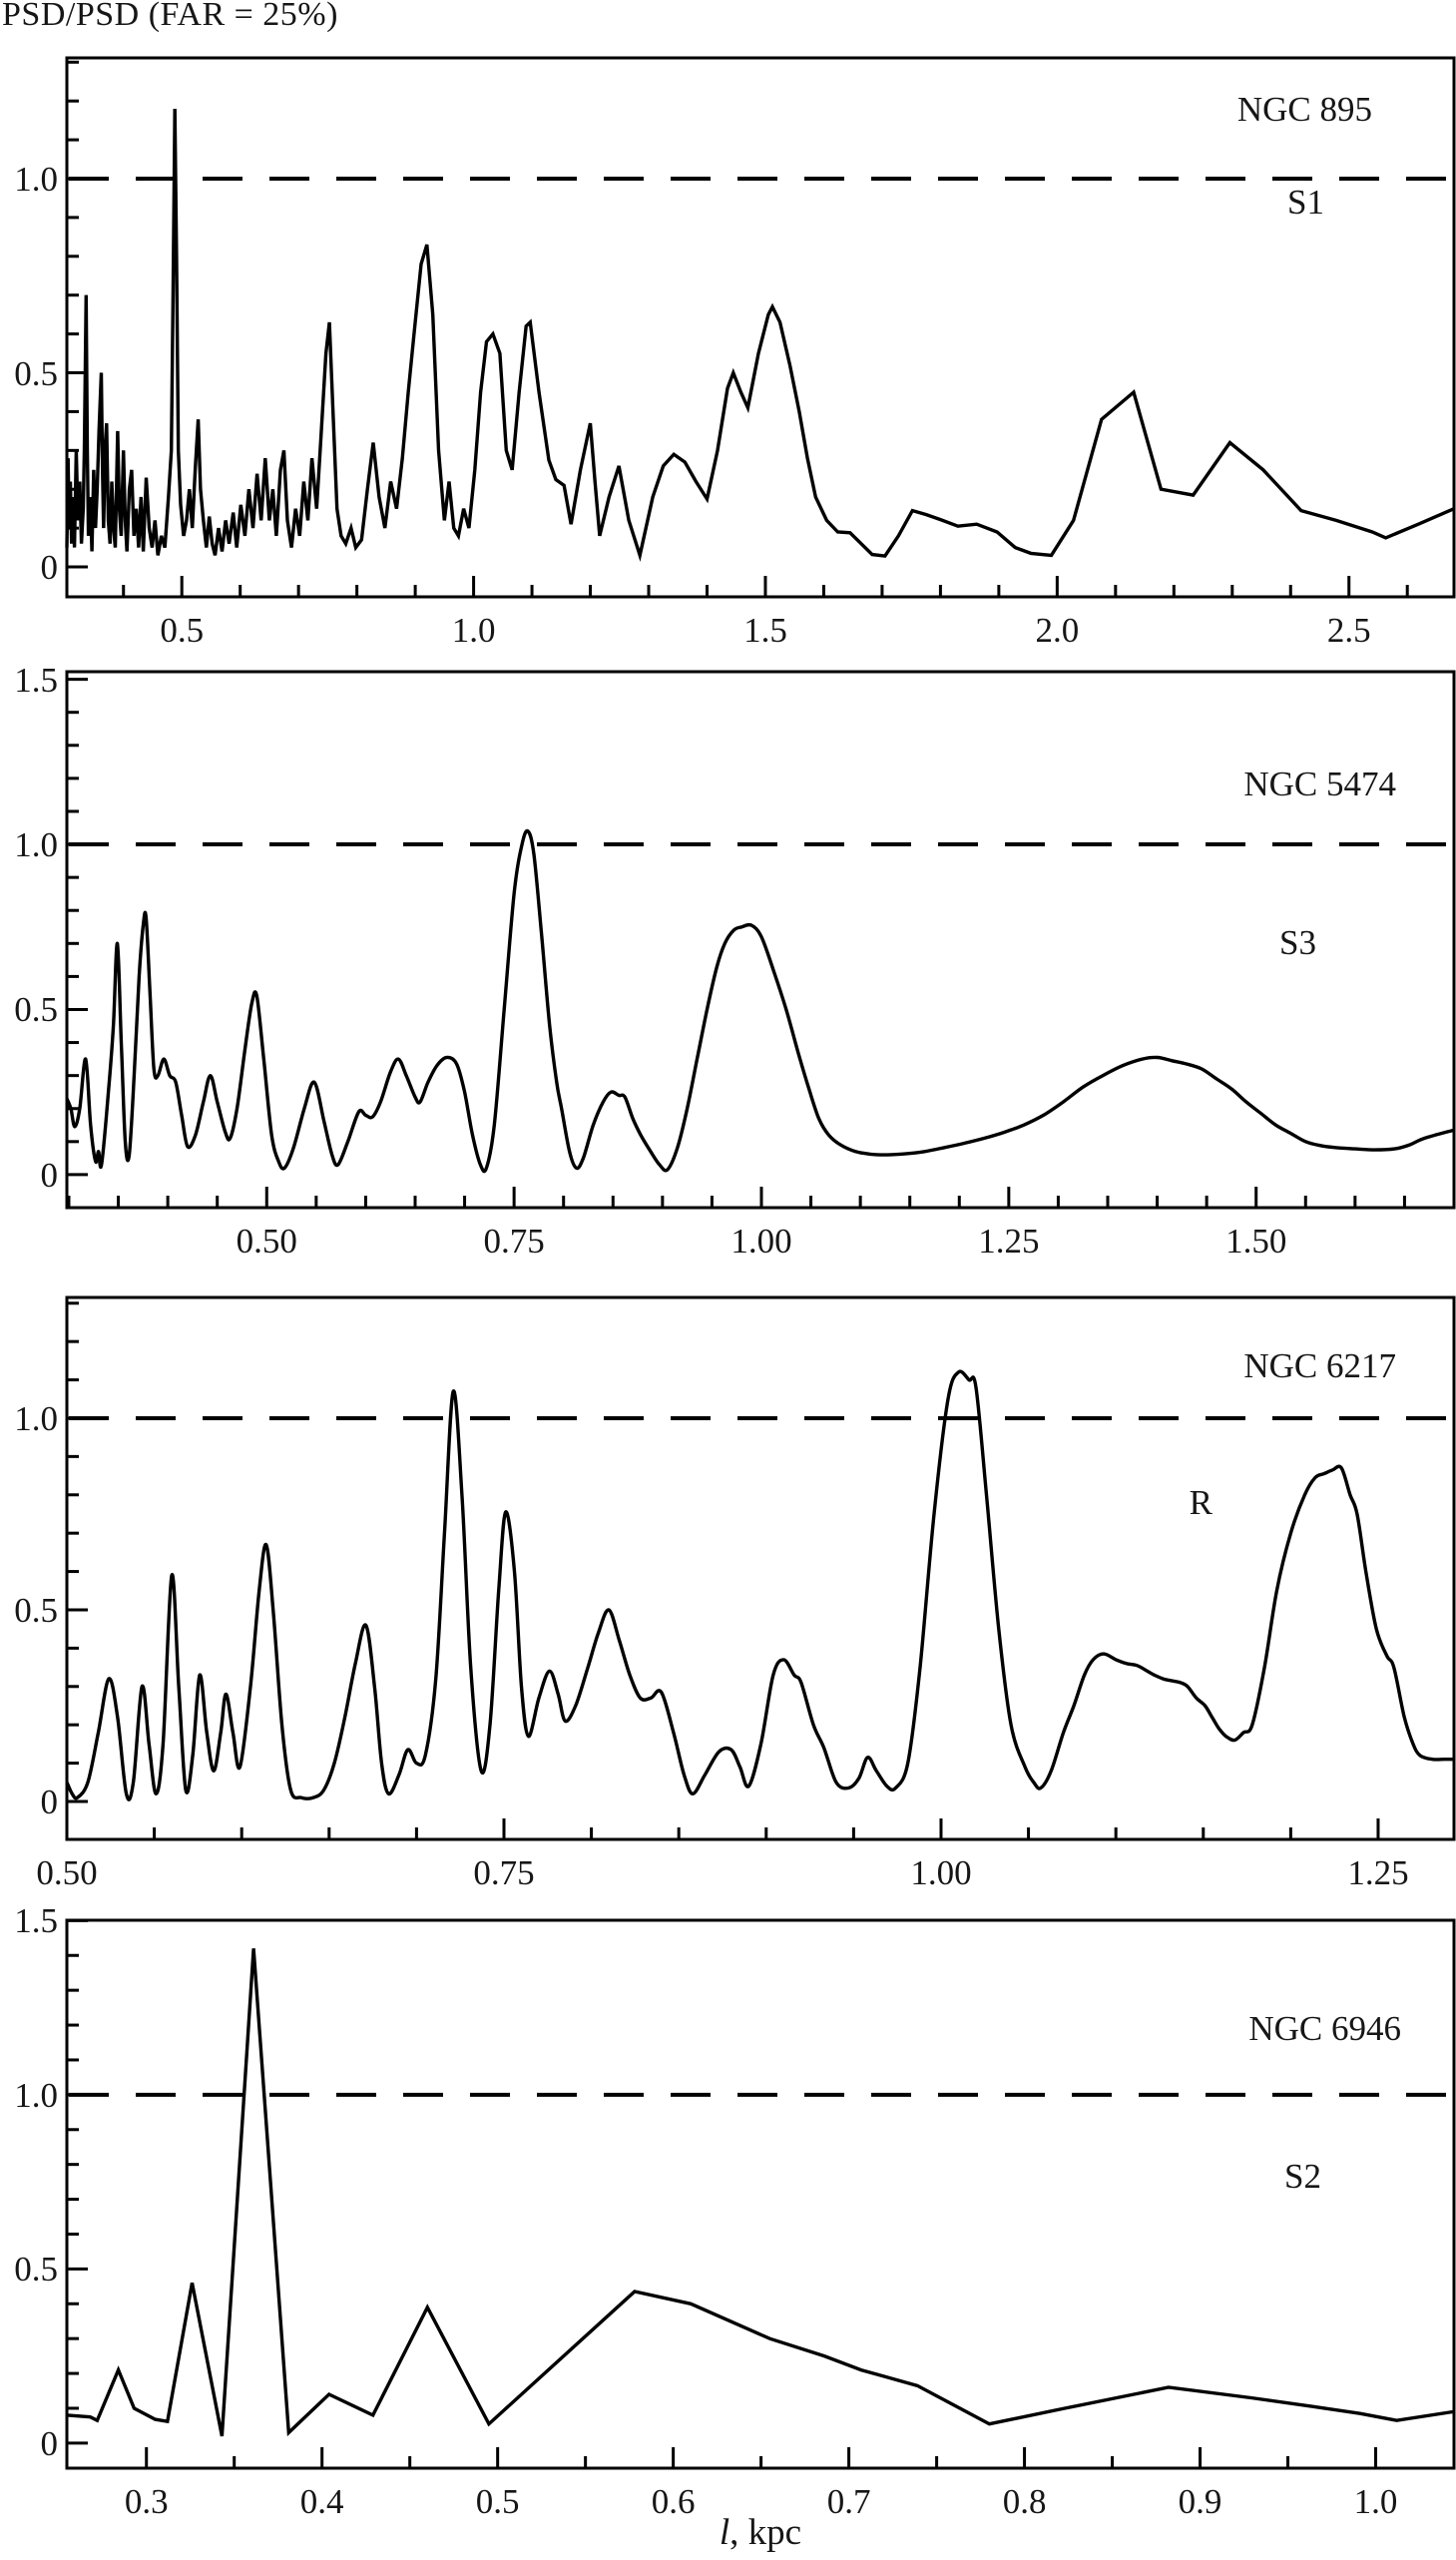 The width and height of the screenshot is (1456, 2560). Describe the element at coordinates (1297, 942) in the screenshot. I see `panel-sublabel-s3: S3` at that location.